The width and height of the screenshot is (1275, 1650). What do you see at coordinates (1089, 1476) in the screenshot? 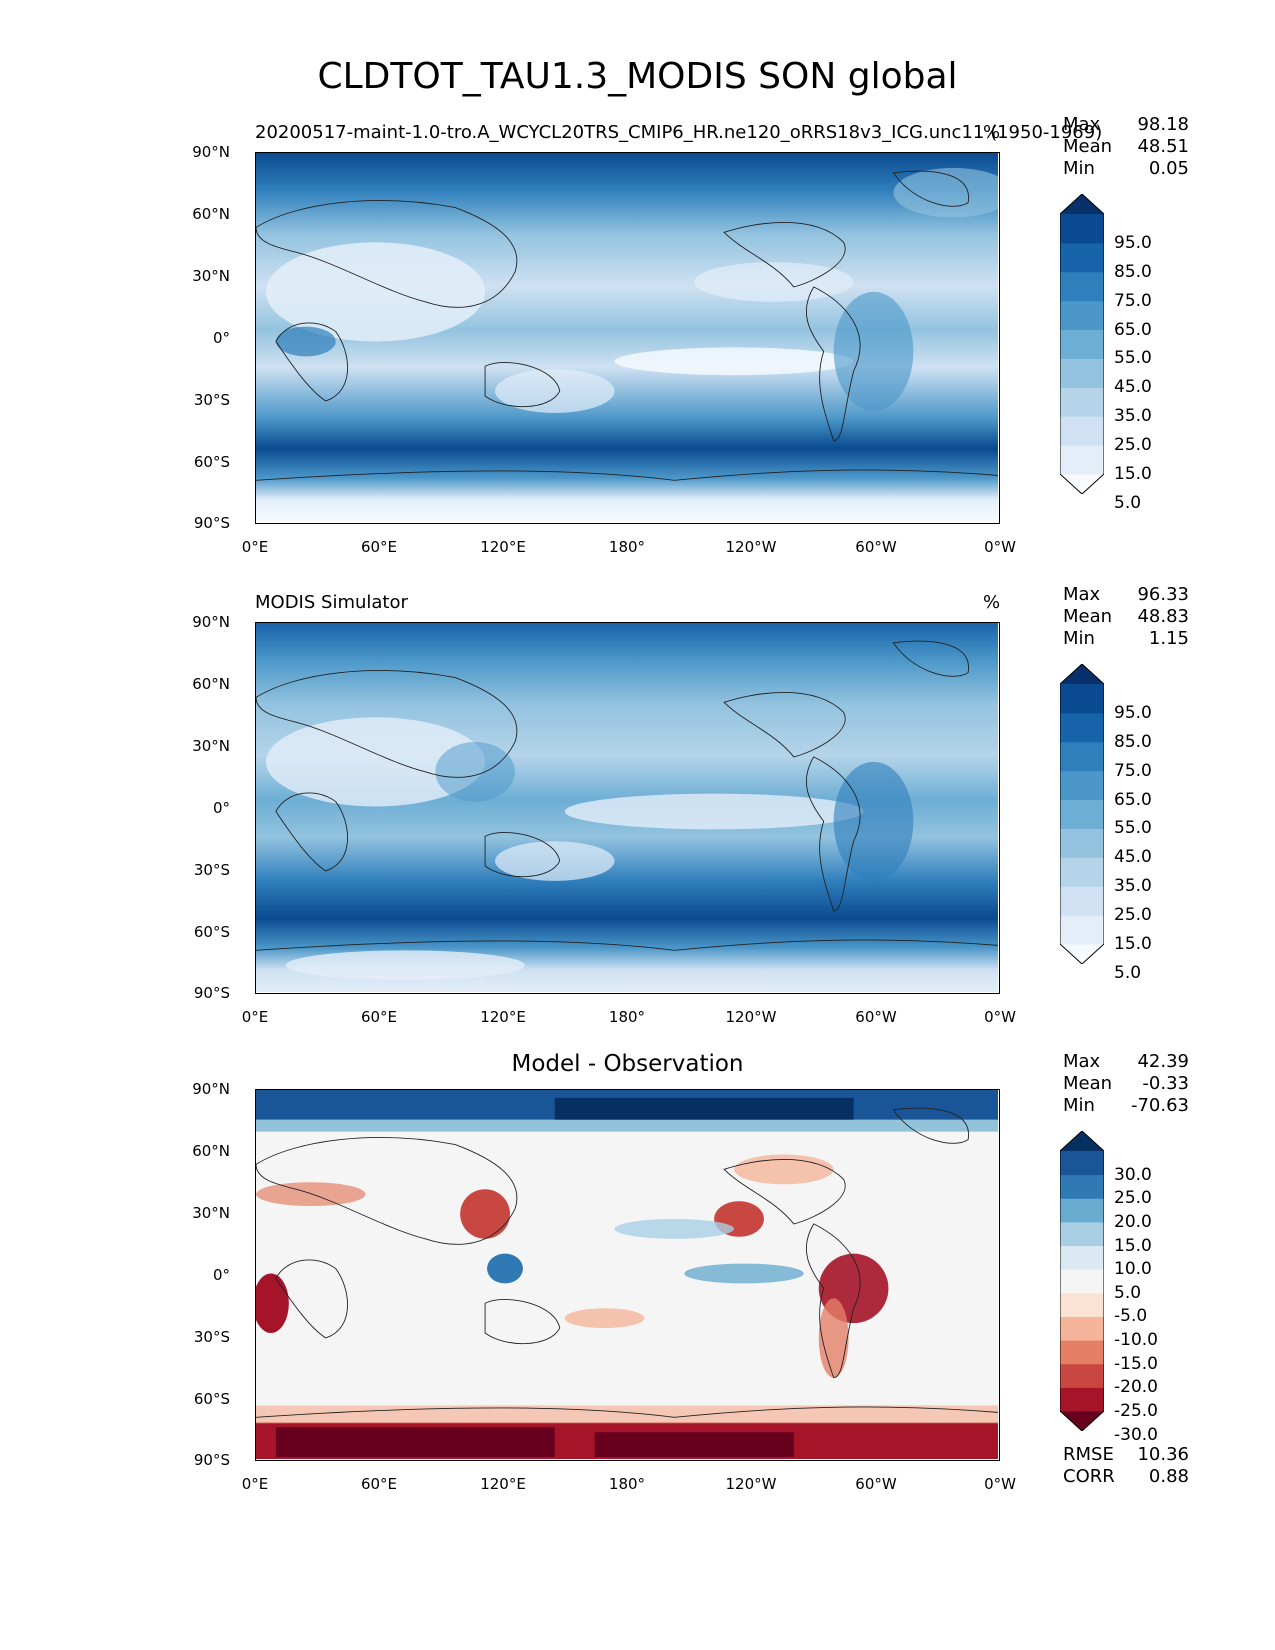
I see `corr-label: CORR` at bounding box center [1089, 1476].